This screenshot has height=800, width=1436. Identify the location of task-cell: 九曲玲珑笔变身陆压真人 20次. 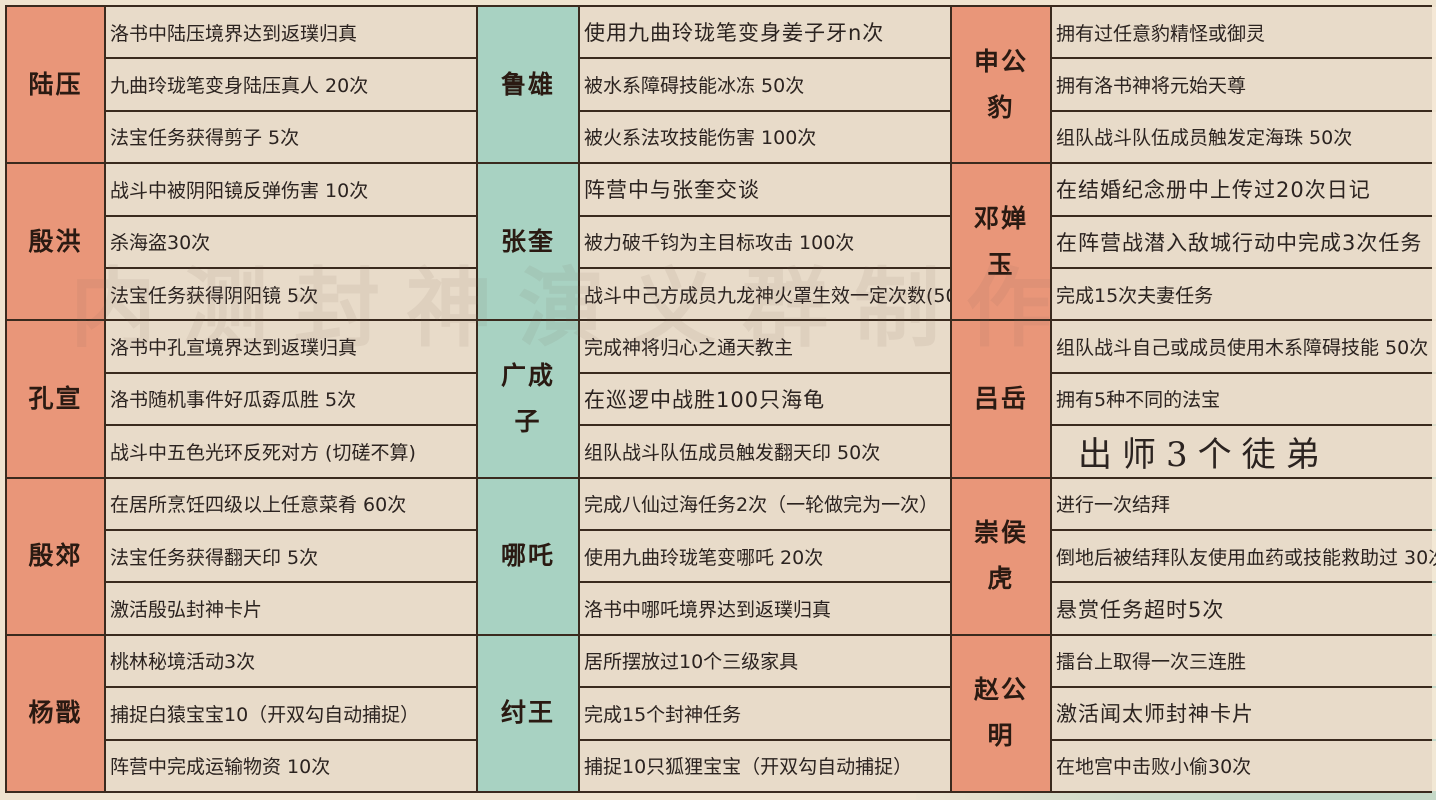
(291, 84).